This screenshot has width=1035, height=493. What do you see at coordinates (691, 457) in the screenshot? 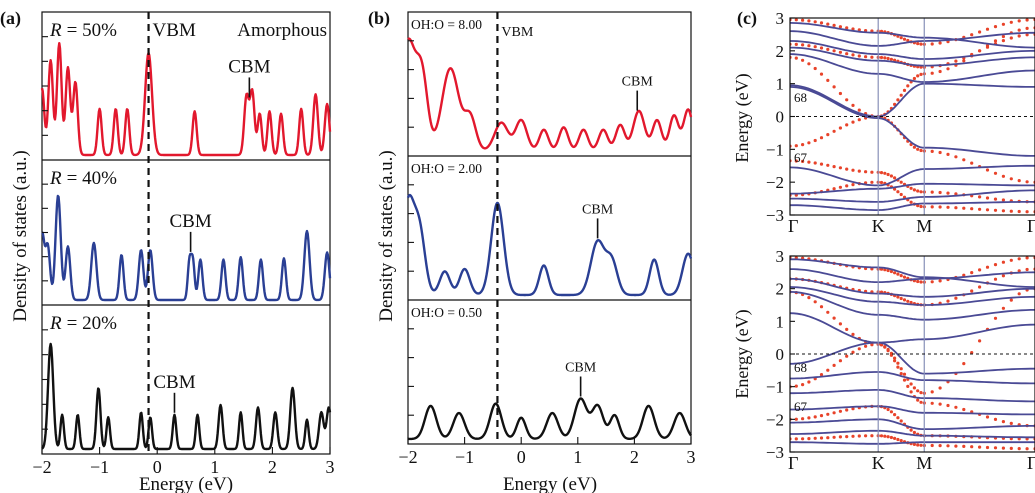
I see `panel-b-x-tick-label: 3` at bounding box center [691, 457].